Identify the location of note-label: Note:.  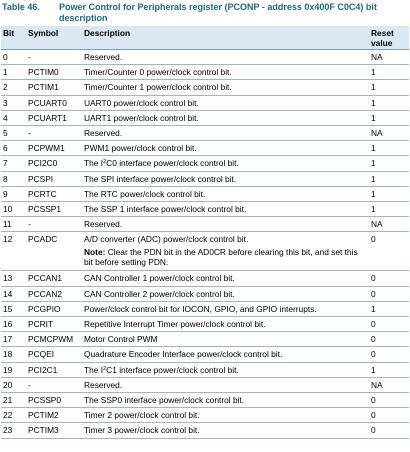
(95, 252).